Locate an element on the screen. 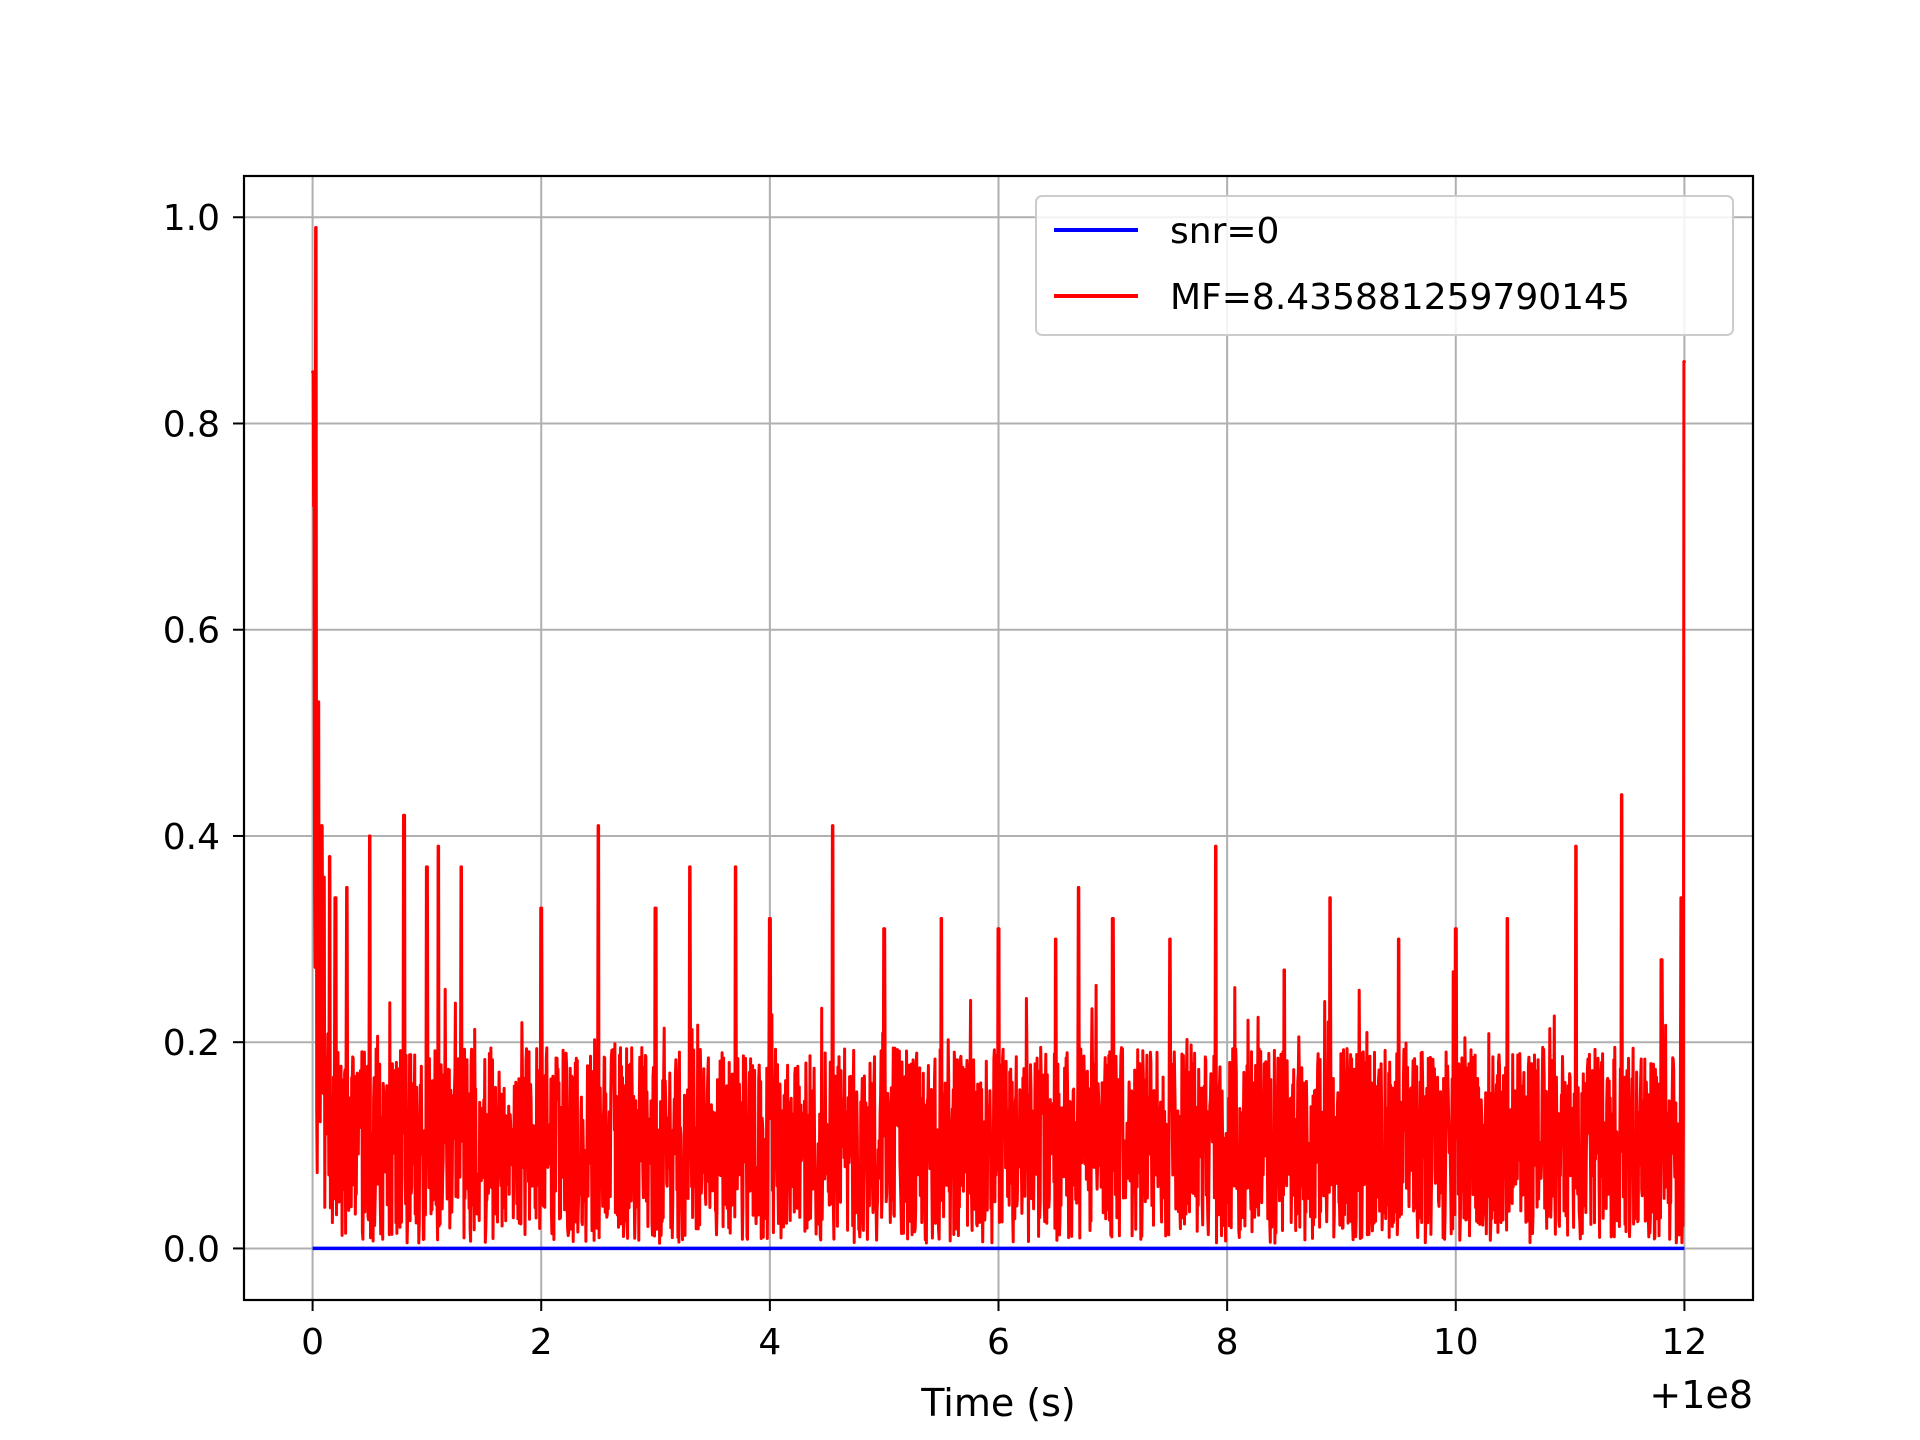 This screenshot has height=1440, width=1920. x-tick-label: 10 is located at coordinates (1456, 1342).